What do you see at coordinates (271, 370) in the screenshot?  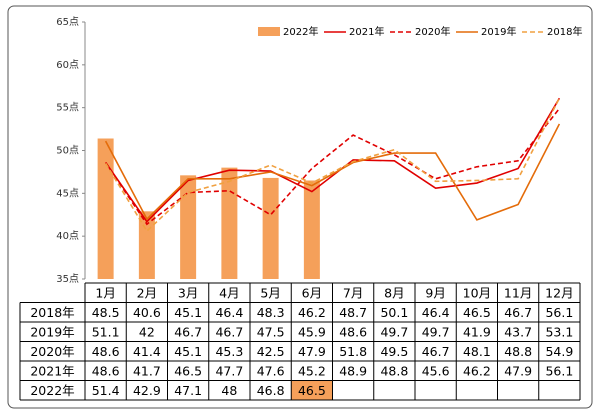 I see `table-cell: 47.6` at bounding box center [271, 370].